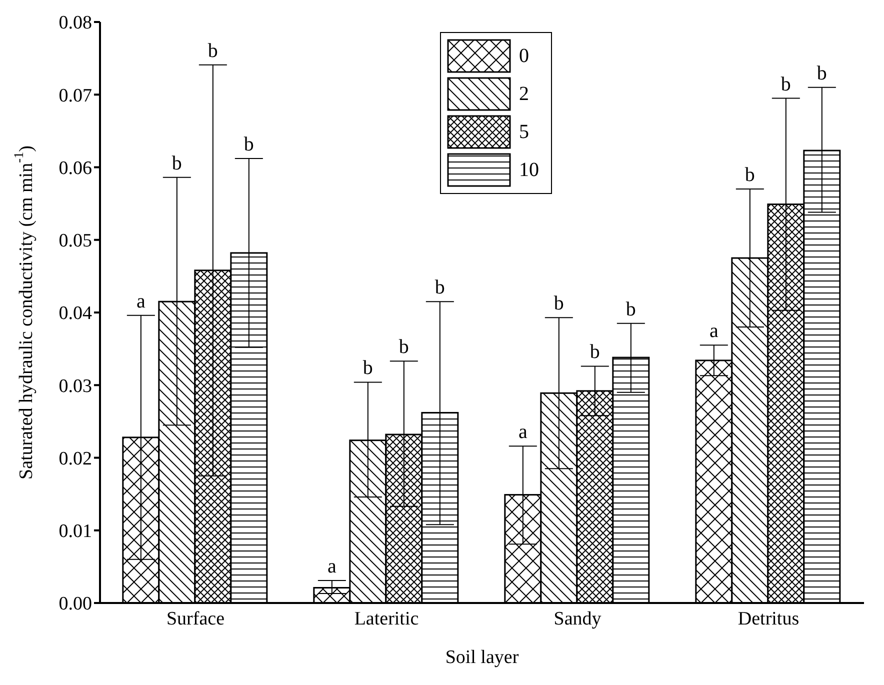  I want to click on y-tick-label: 0.08, so click(75, 23).